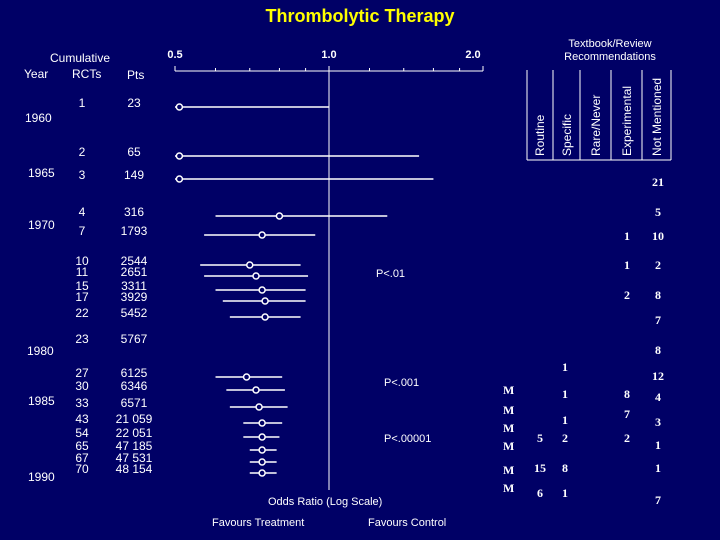 Image resolution: width=720 pixels, height=540 pixels. What do you see at coordinates (134, 152) in the screenshot?
I see `pts-value: 65` at bounding box center [134, 152].